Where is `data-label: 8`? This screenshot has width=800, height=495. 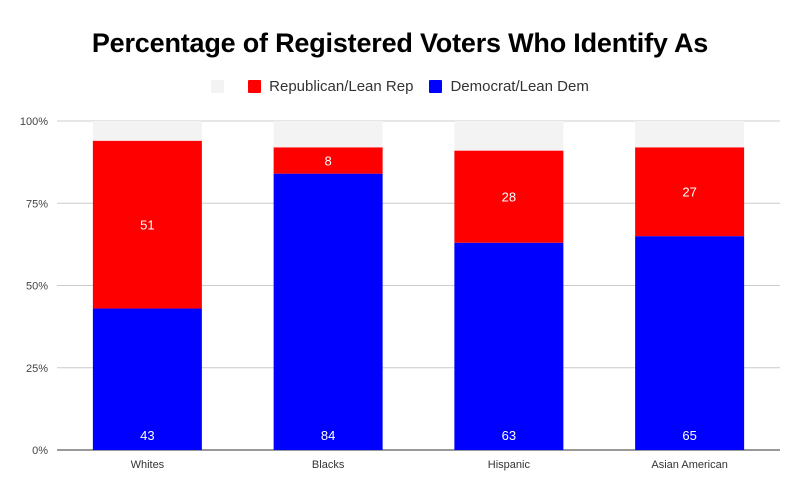 data-label: 8 is located at coordinates (328, 160).